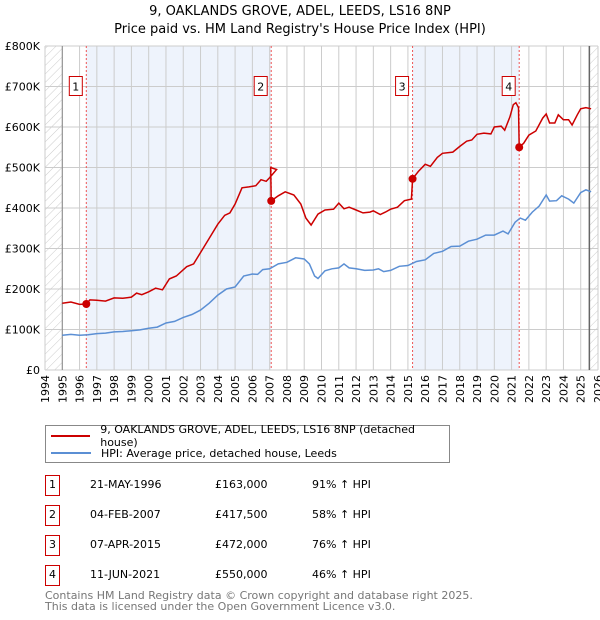 This screenshot has height=620, width=600. I want to click on x-tick-label: 2002, so click(183, 389).